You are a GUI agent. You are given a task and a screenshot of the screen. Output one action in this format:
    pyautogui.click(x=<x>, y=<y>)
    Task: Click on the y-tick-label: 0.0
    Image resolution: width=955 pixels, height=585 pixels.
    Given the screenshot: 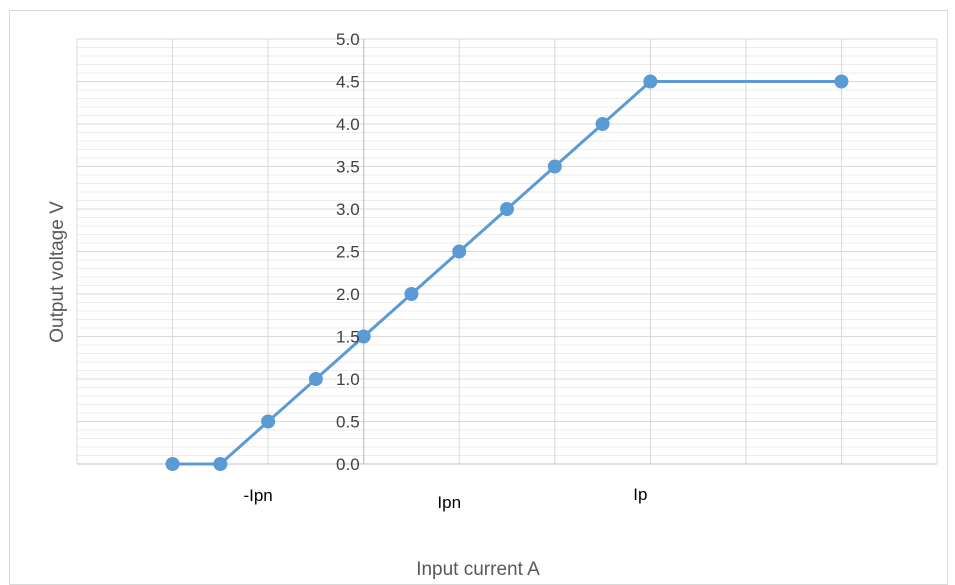 What is the action you would take?
    pyautogui.click(x=348, y=464)
    